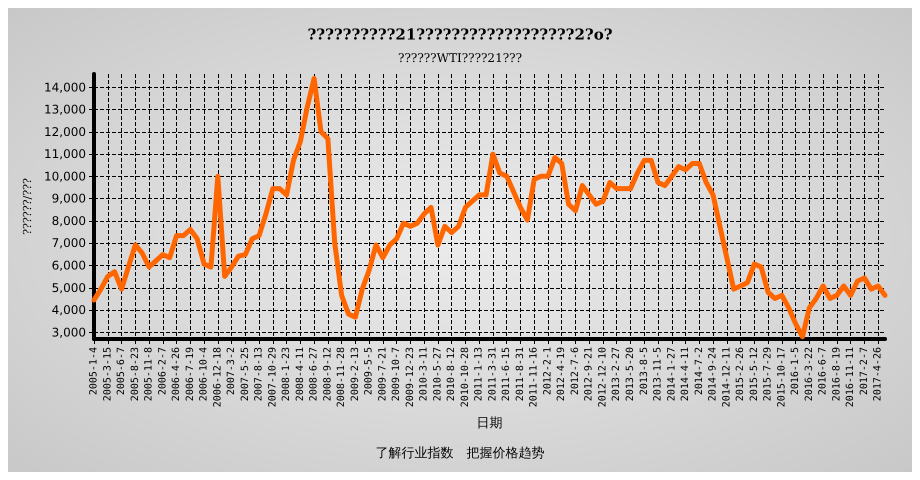 The width and height of the screenshot is (920, 480). Describe the element at coordinates (479, 374) in the screenshot. I see `x-tick-label: 2011-1-13` at that location.